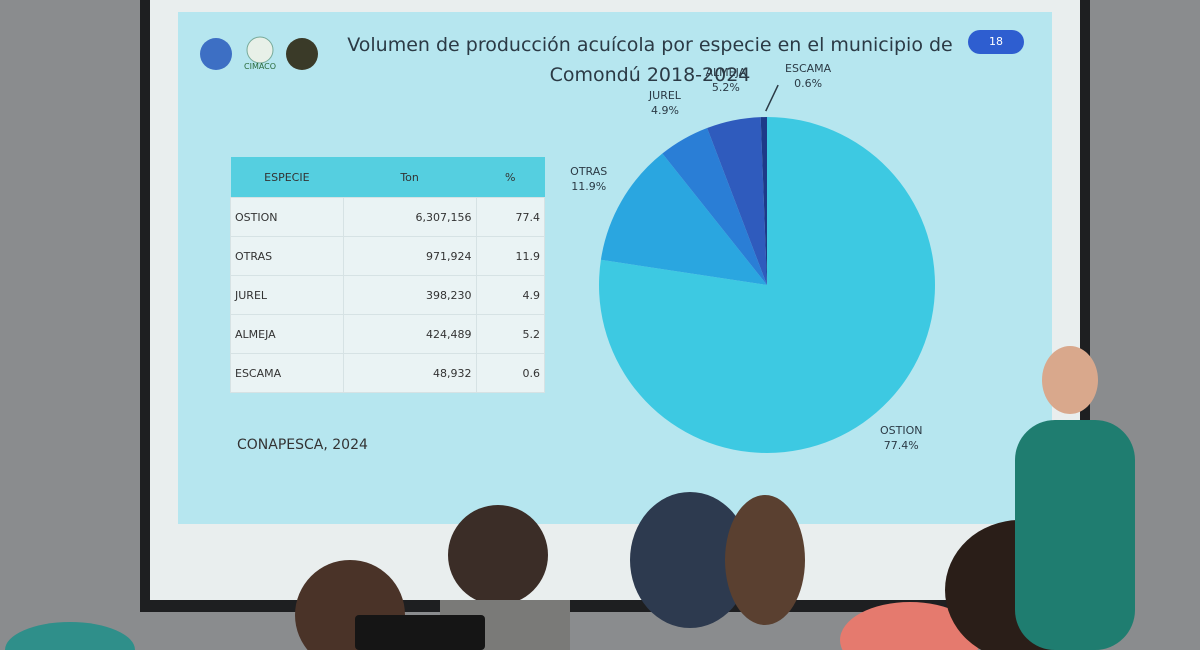  What do you see at coordinates (726, 72) in the screenshot?
I see `slice-name: ALMEJA` at bounding box center [726, 72].